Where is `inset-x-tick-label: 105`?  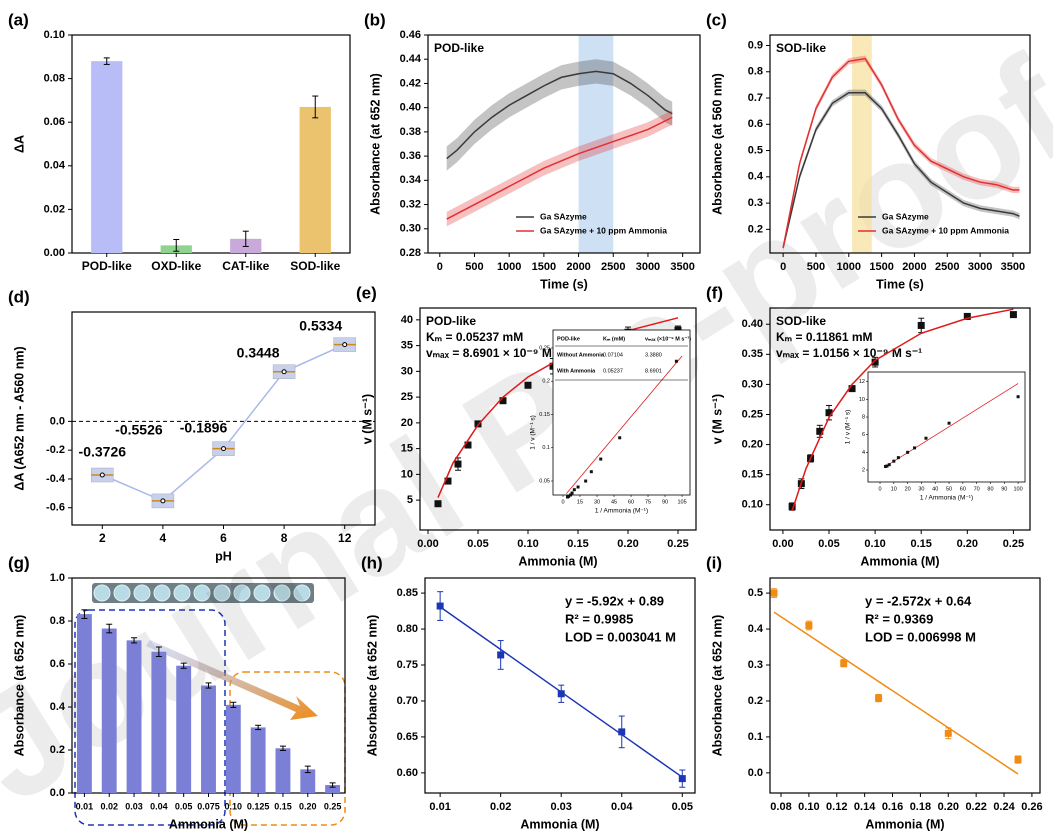
inset-x-tick-label: 105 is located at coordinates (681, 502).